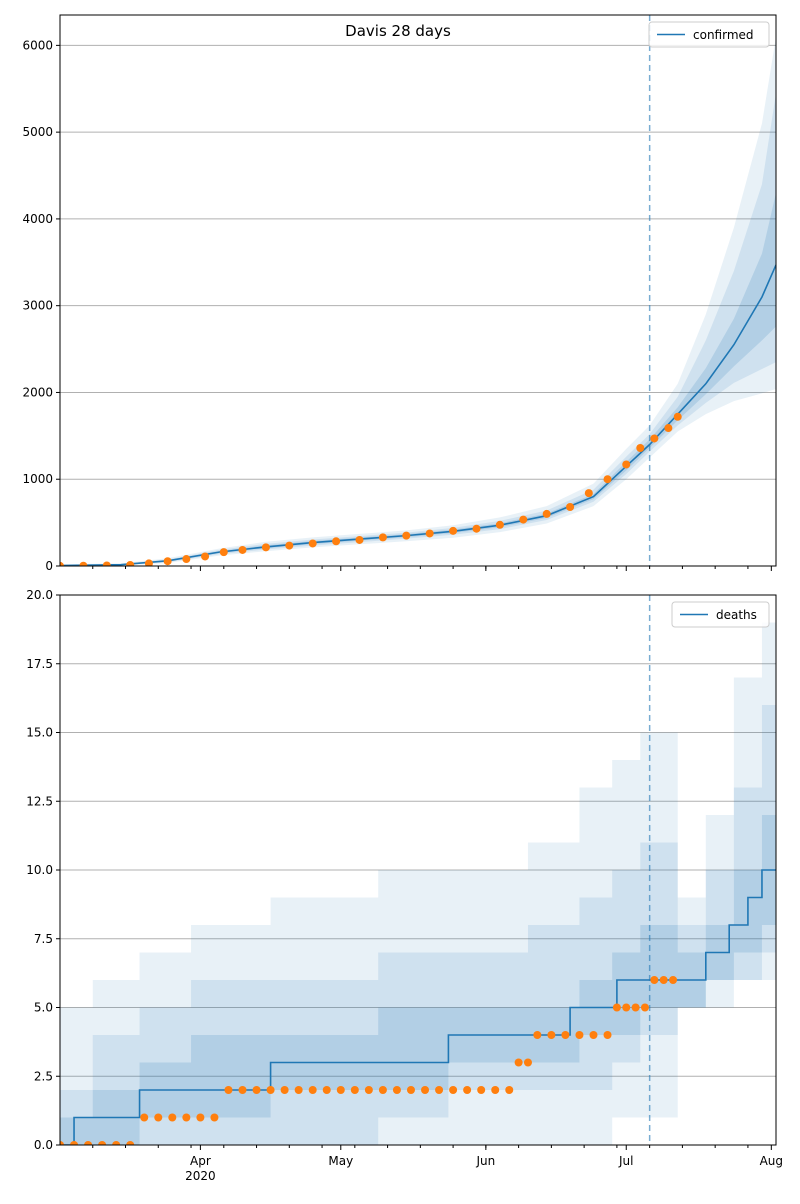  What do you see at coordinates (37, 306) in the screenshot?
I see `y-tick-label: 3000` at bounding box center [37, 306].